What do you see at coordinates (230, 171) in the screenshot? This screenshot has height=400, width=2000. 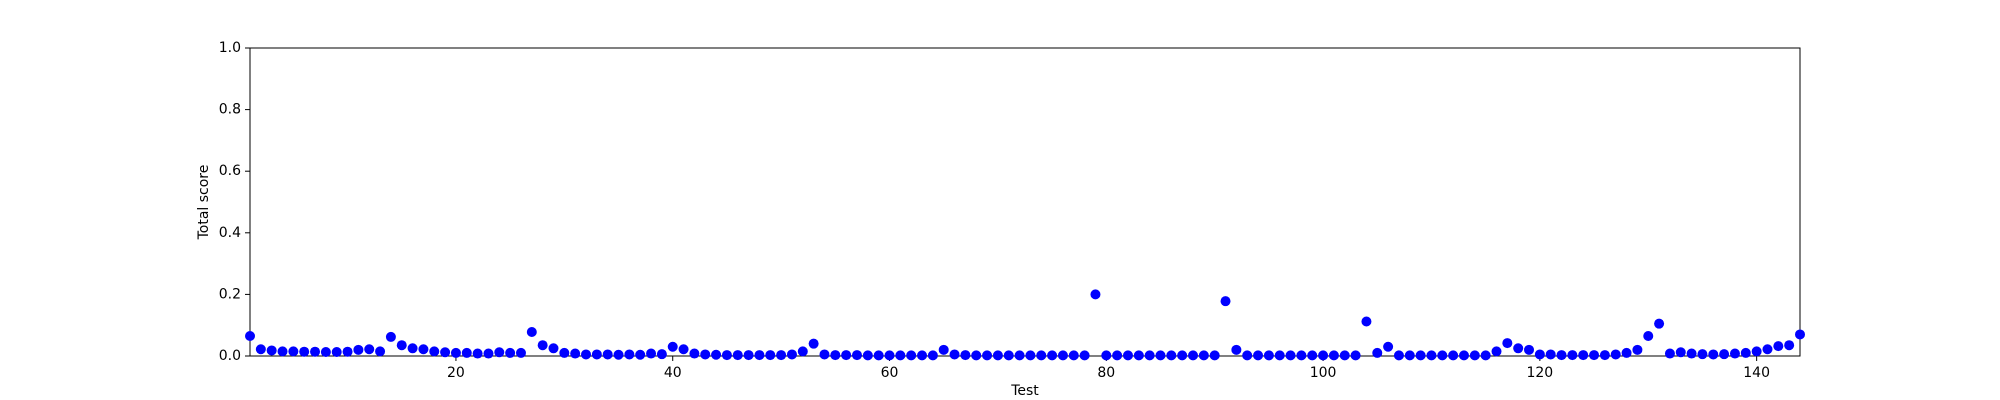 I see `y-tick-label: 0.6` at bounding box center [230, 171].